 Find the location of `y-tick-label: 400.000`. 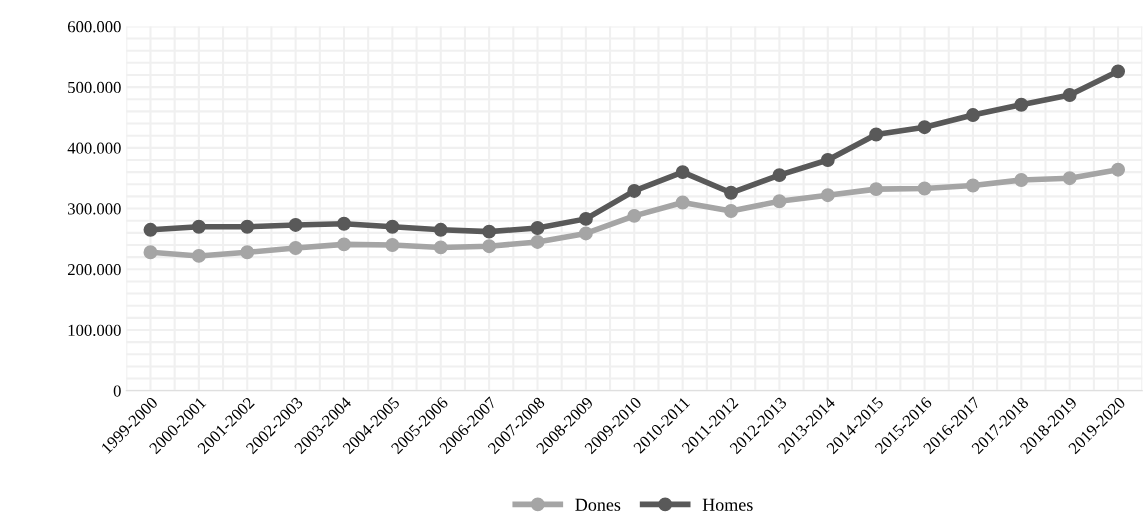

y-tick-label: 400.000 is located at coordinates (94, 148).